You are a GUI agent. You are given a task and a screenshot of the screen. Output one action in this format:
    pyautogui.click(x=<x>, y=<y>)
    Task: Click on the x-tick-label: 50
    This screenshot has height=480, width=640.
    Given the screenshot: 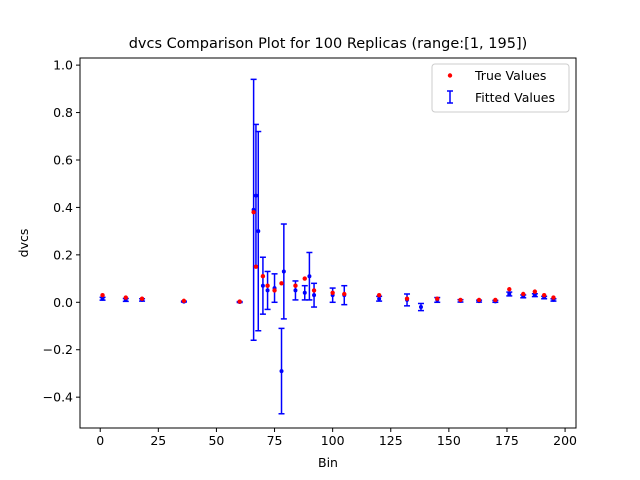 What is the action you would take?
    pyautogui.click(x=216, y=440)
    